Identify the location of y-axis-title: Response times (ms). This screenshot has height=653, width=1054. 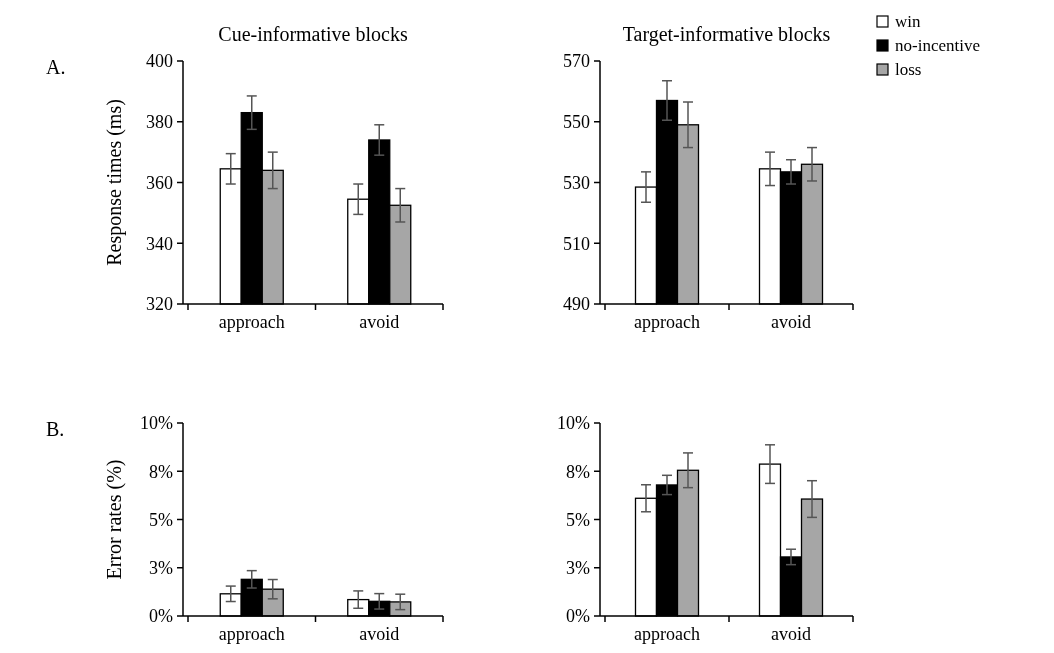
(114, 182).